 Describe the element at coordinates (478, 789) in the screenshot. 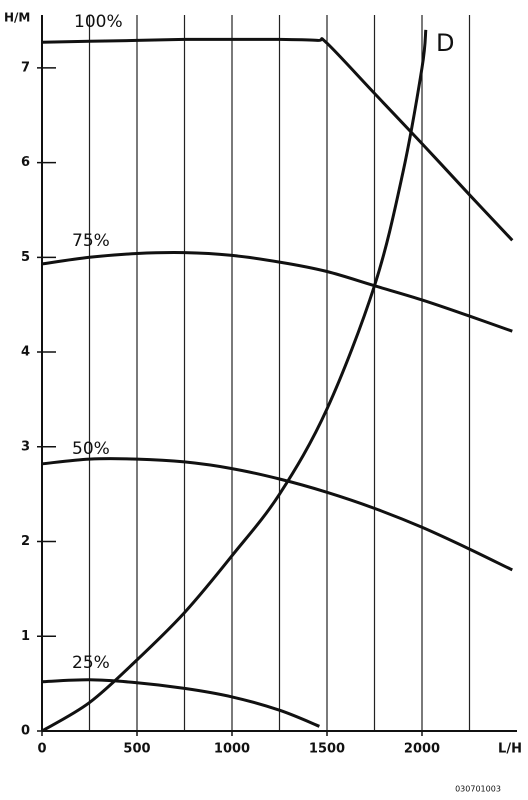

I see `footer-code: 030701003` at that location.